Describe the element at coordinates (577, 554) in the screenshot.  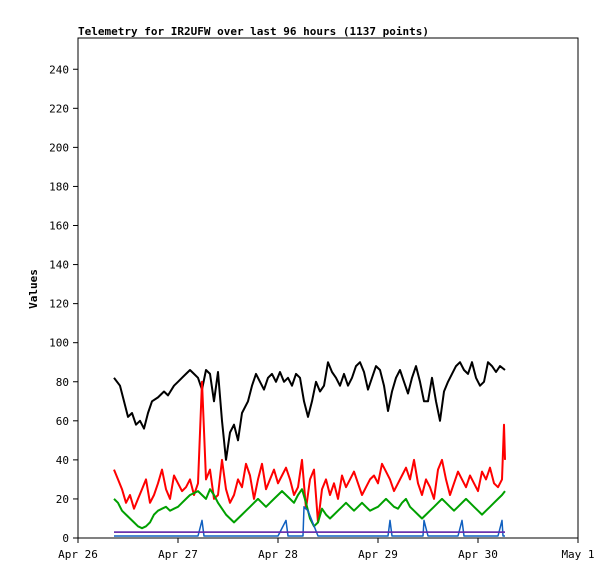
I see `x-tick-label: May 1` at that location.